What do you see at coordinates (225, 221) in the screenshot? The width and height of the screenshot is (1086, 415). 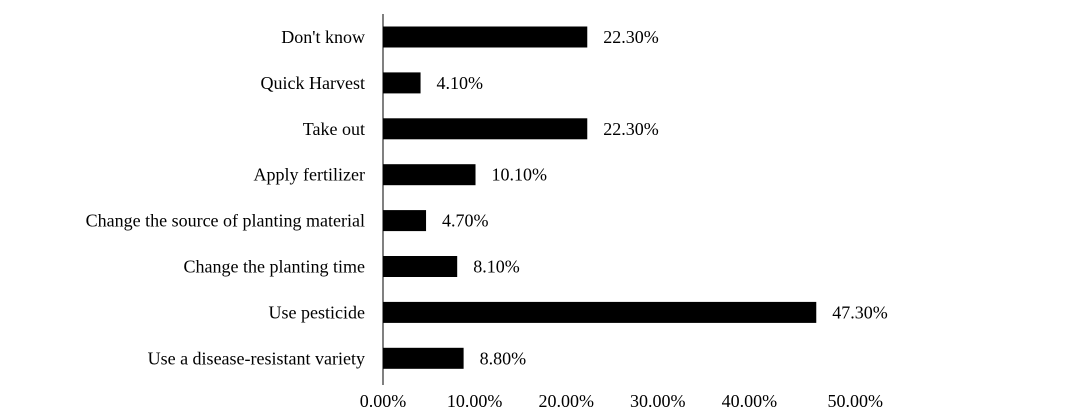 I see `category-label: Change the source of planting material` at bounding box center [225, 221].